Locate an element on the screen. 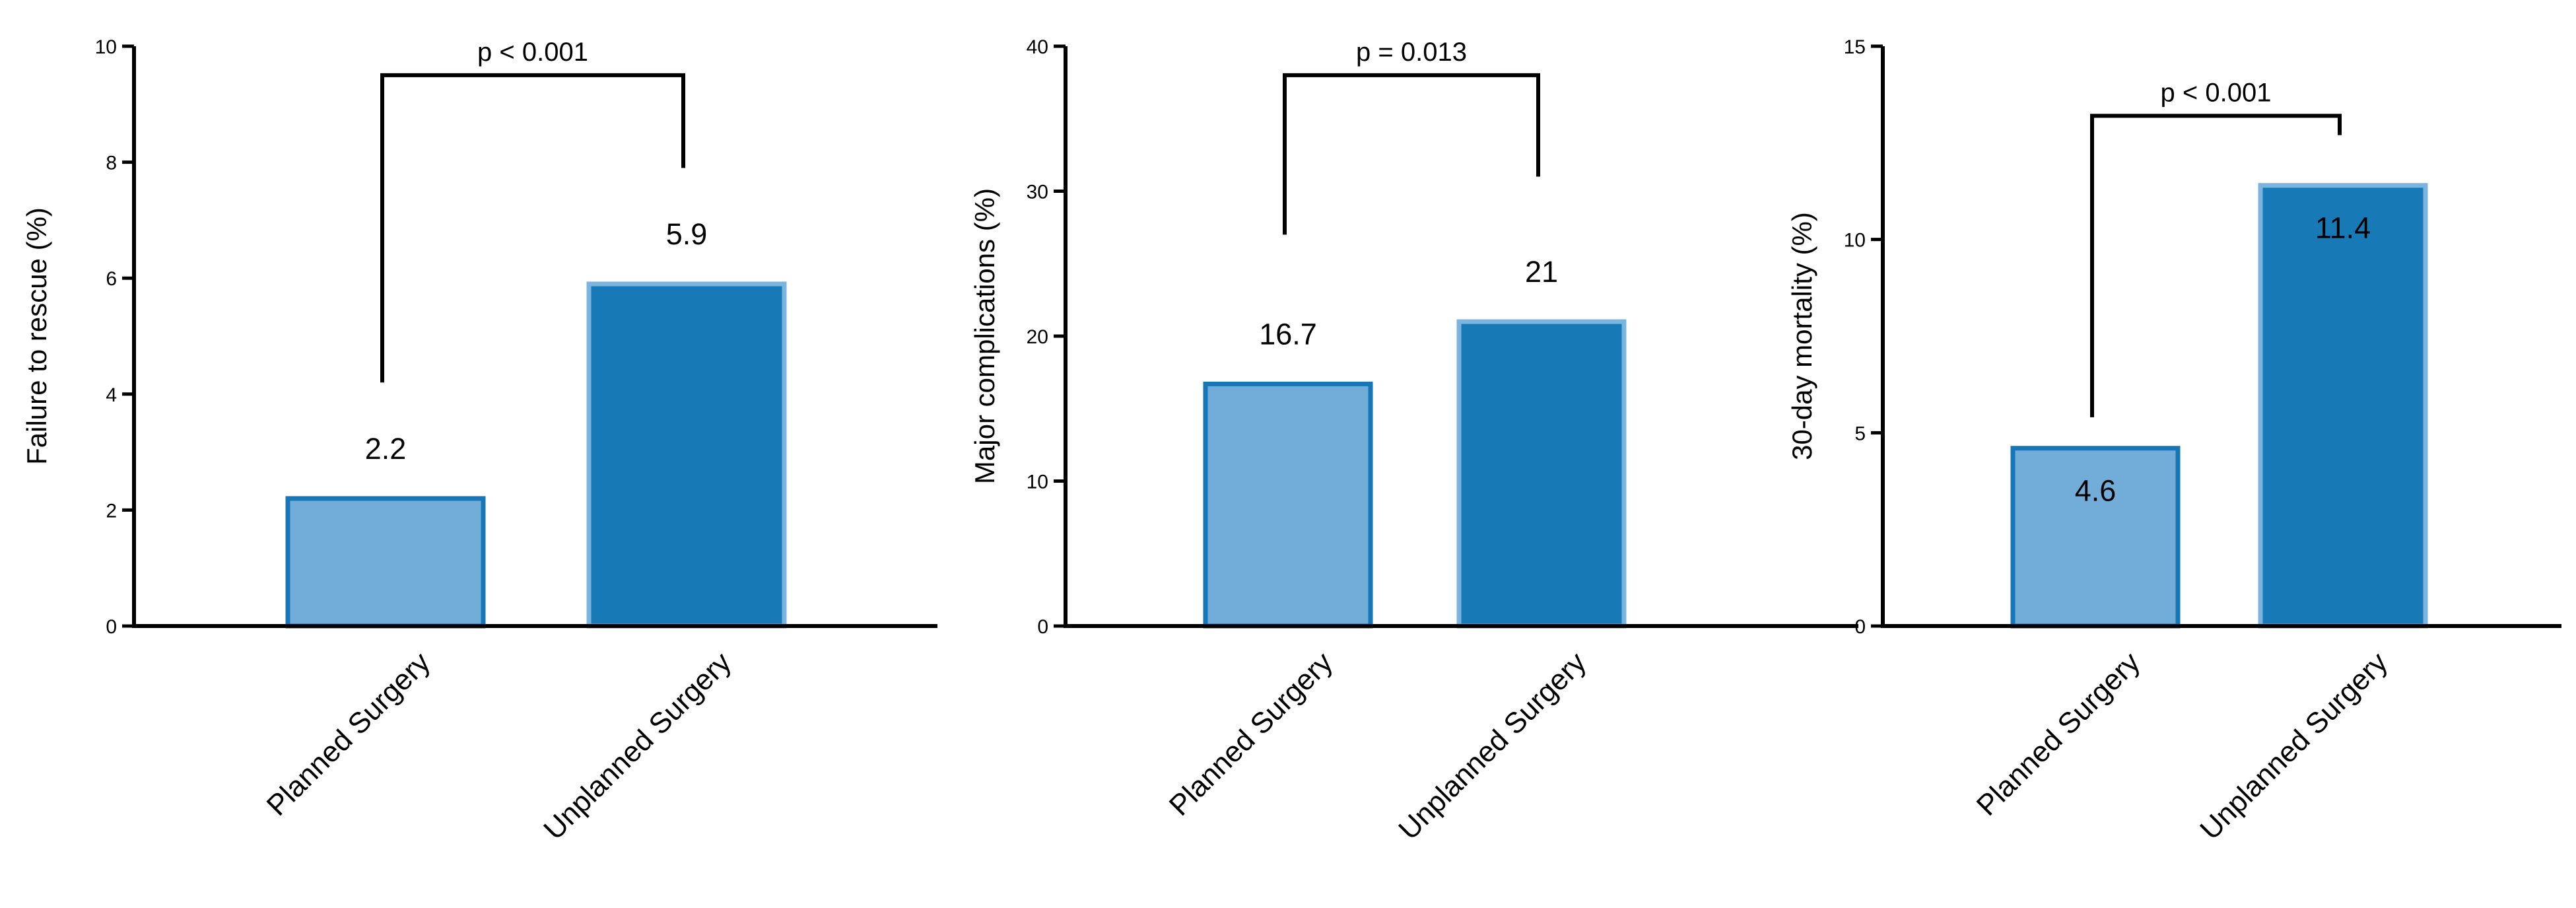 The image size is (2576, 908). y-tick-label: 8 is located at coordinates (112, 163).